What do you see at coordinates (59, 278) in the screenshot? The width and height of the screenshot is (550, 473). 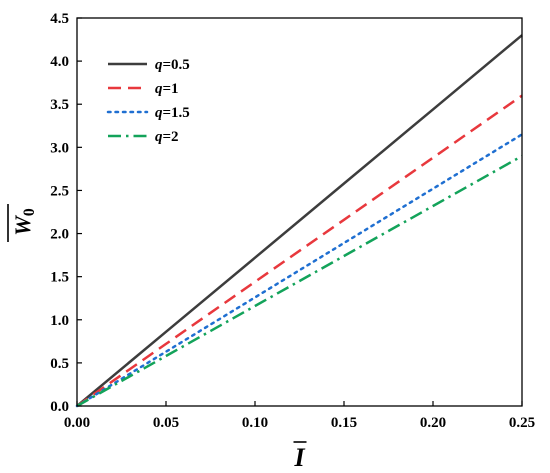 I see `y-tick-label: 1.5` at bounding box center [59, 278].